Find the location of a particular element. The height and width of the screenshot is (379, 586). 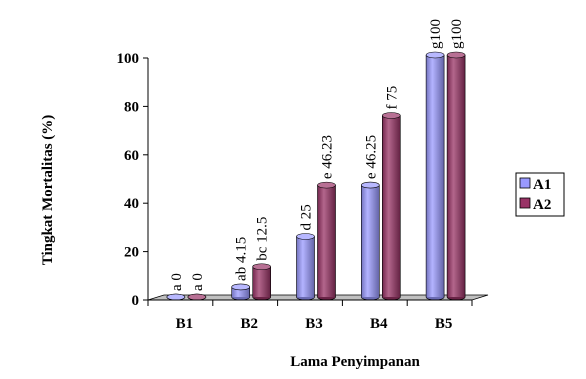

y-axis-title: Tingkat Mortalitas (%) is located at coordinates (48, 190).